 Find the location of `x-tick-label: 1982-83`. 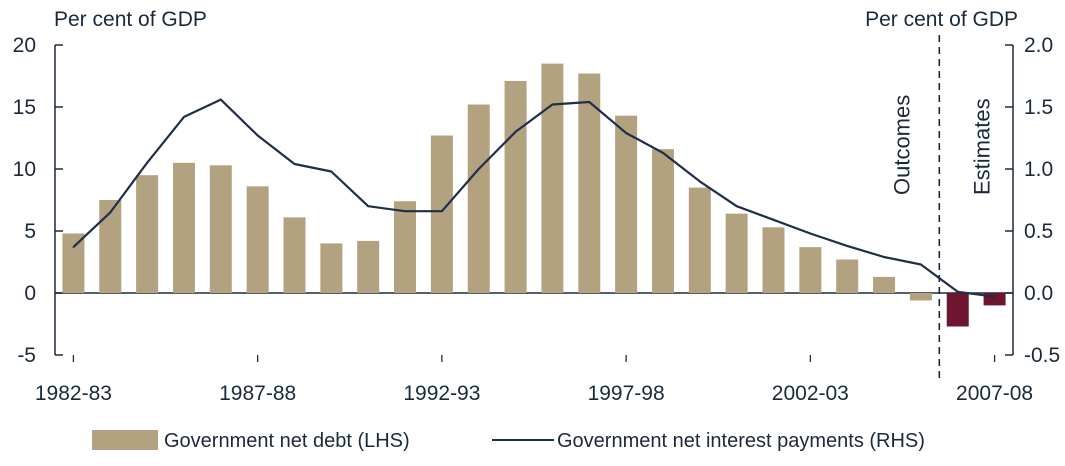

x-tick-label: 1982-83 is located at coordinates (73, 393).